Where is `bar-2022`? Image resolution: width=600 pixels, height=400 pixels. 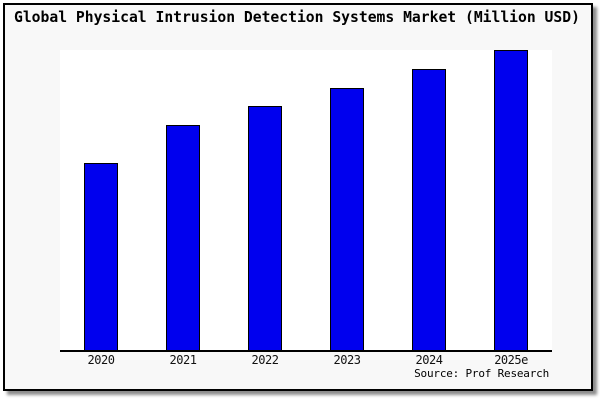 bar-2022 is located at coordinates (265, 228).